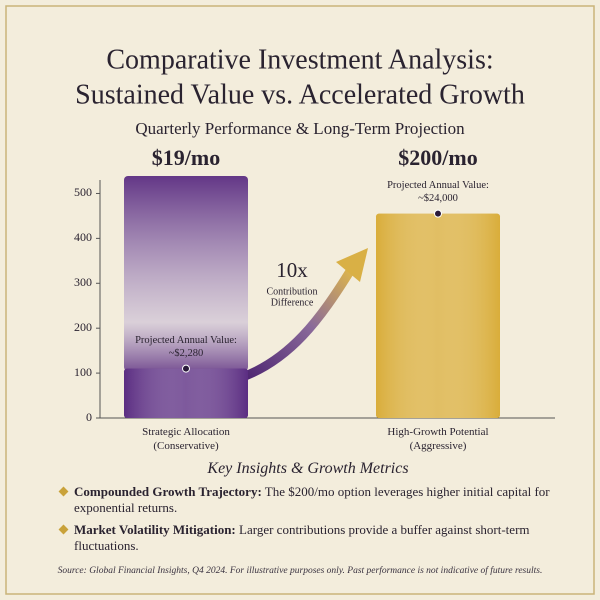 Image resolution: width=600 pixels, height=600 pixels. I want to click on insight-lead: Compounded Growth Trajectory:, so click(168, 491).